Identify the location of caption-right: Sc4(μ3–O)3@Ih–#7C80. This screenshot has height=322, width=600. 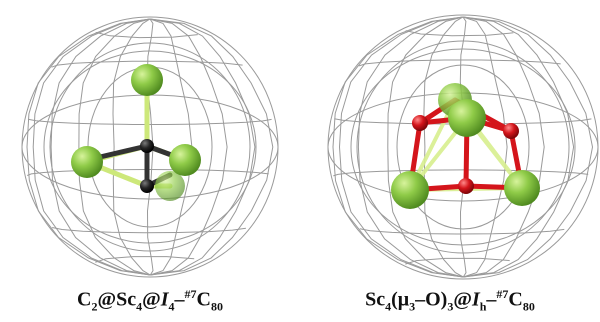
(450, 301).